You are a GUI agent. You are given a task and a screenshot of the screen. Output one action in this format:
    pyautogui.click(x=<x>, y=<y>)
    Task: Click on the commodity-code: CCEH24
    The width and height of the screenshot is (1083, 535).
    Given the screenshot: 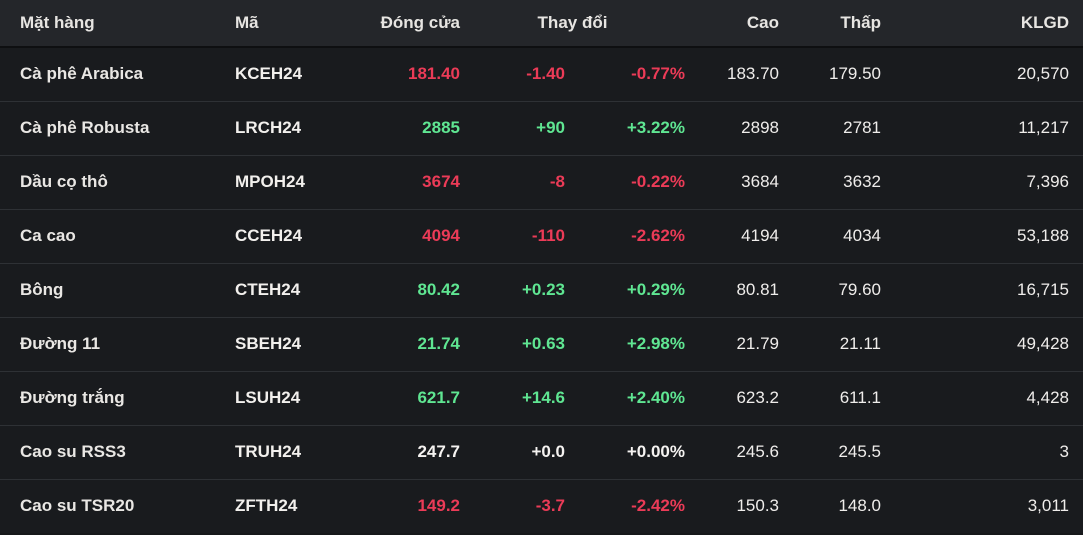 What is the action you would take?
    pyautogui.click(x=269, y=235)
    